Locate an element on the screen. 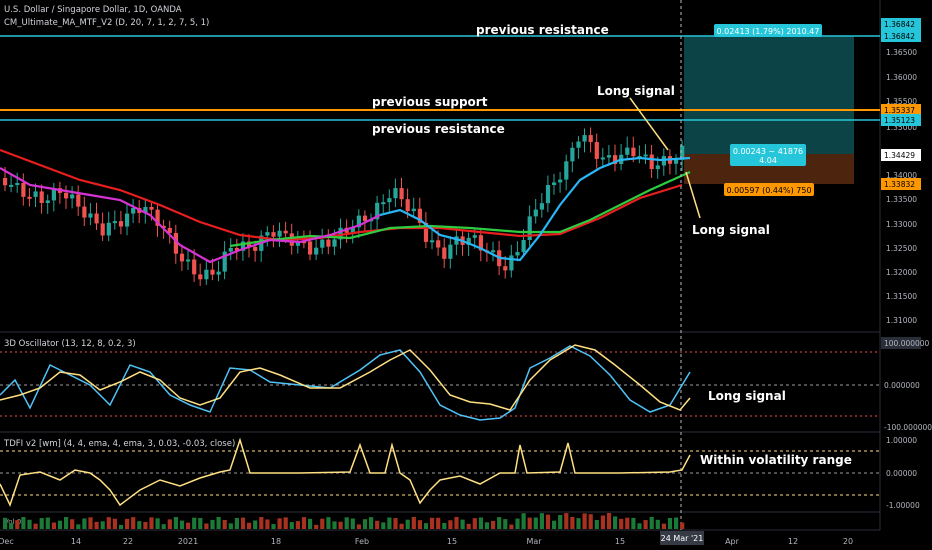 This screenshot has height=550, width=932. annotation-long-signal-top: Long signal is located at coordinates (636, 91).